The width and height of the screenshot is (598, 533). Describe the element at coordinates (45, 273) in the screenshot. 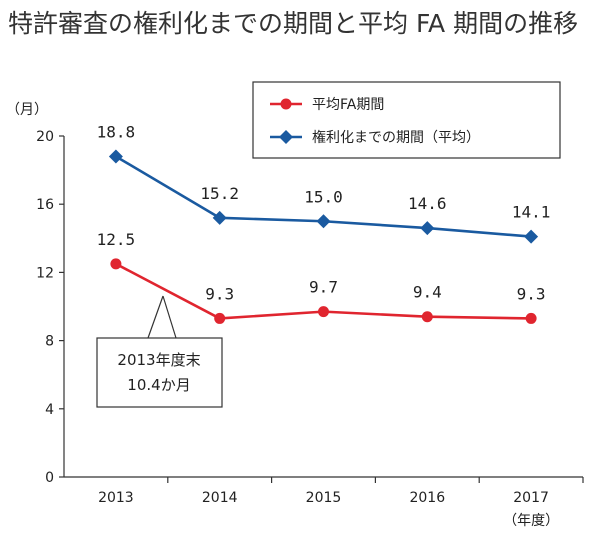

I see `y-tick-label: 12` at that location.